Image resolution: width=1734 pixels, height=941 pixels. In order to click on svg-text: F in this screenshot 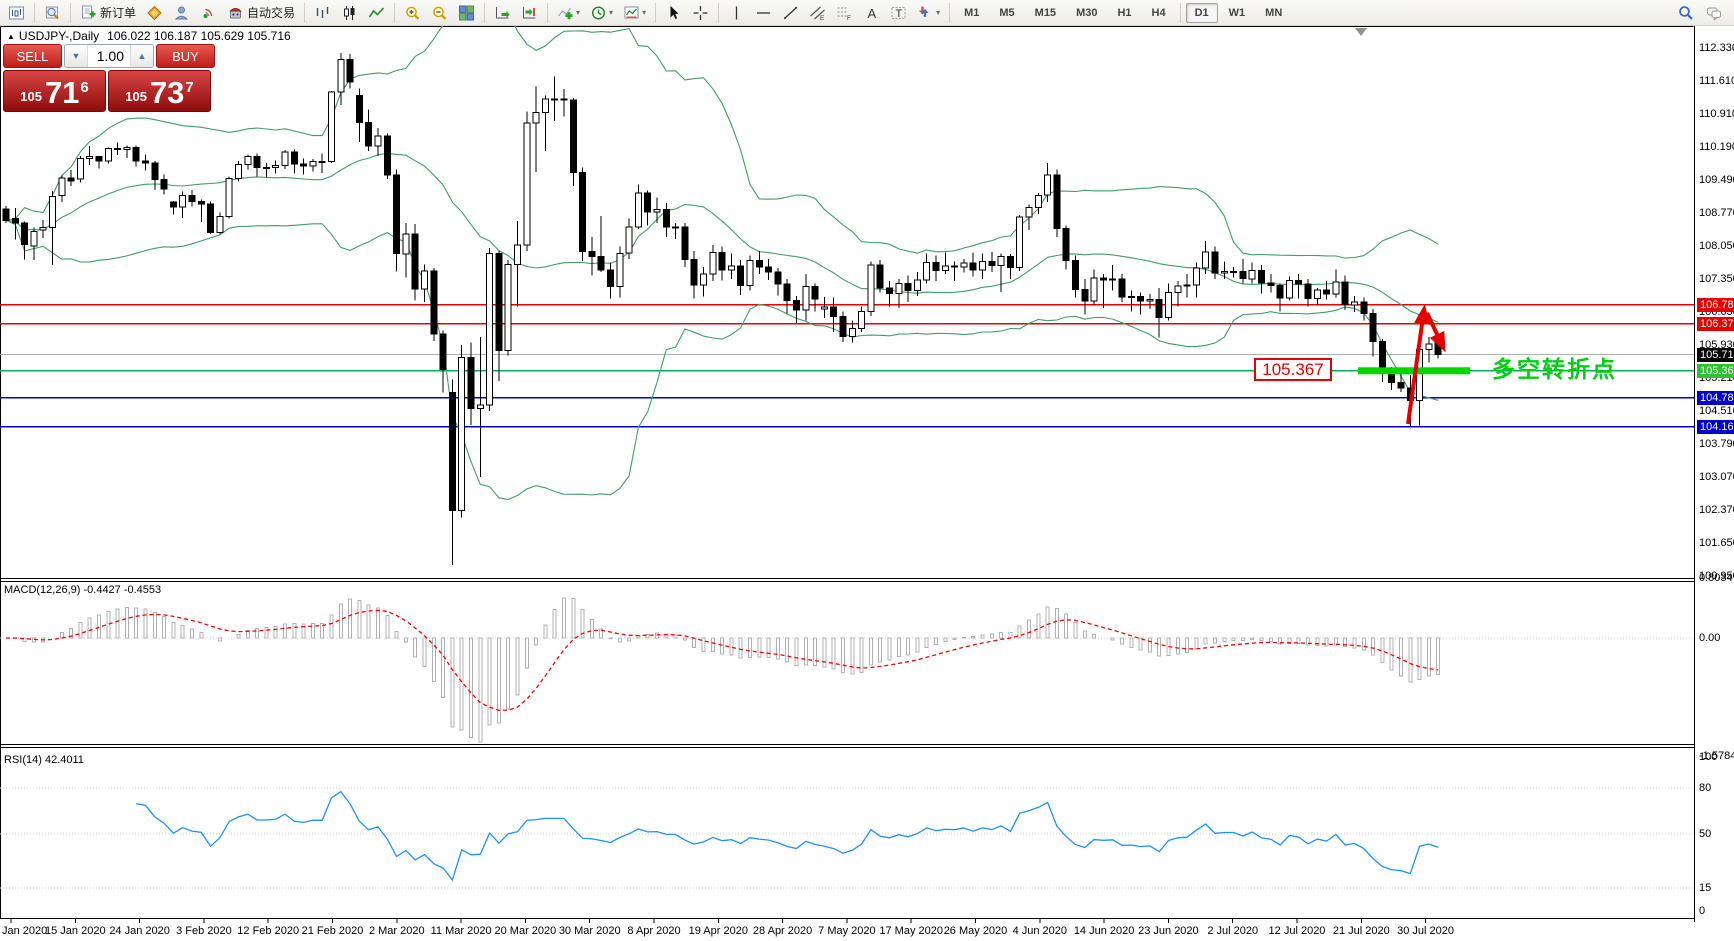, I will do `click(849, 18)`.